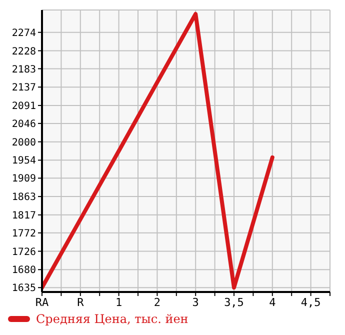 This screenshot has height=335, width=345. I want to click on y-tick-label: 1817, so click(24, 216).